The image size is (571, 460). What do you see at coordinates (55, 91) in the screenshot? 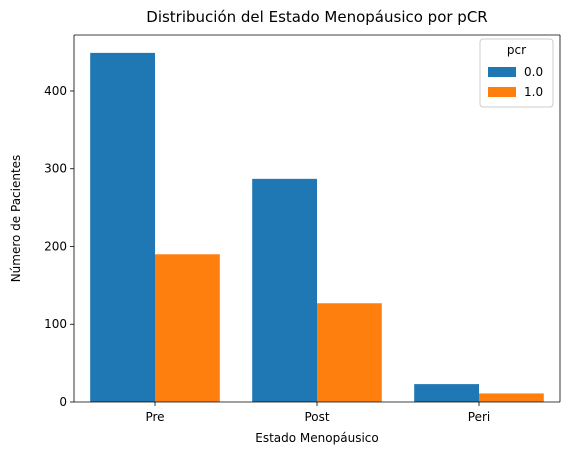
I see `y-tick-label: 400` at bounding box center [55, 91].